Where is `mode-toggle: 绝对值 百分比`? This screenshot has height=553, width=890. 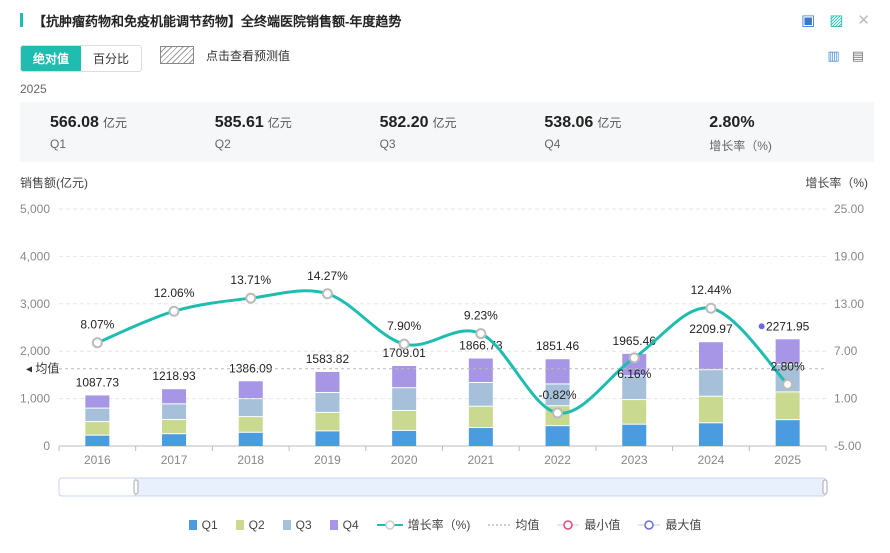
mode-toggle: 绝对值 百分比 is located at coordinates (81, 58).